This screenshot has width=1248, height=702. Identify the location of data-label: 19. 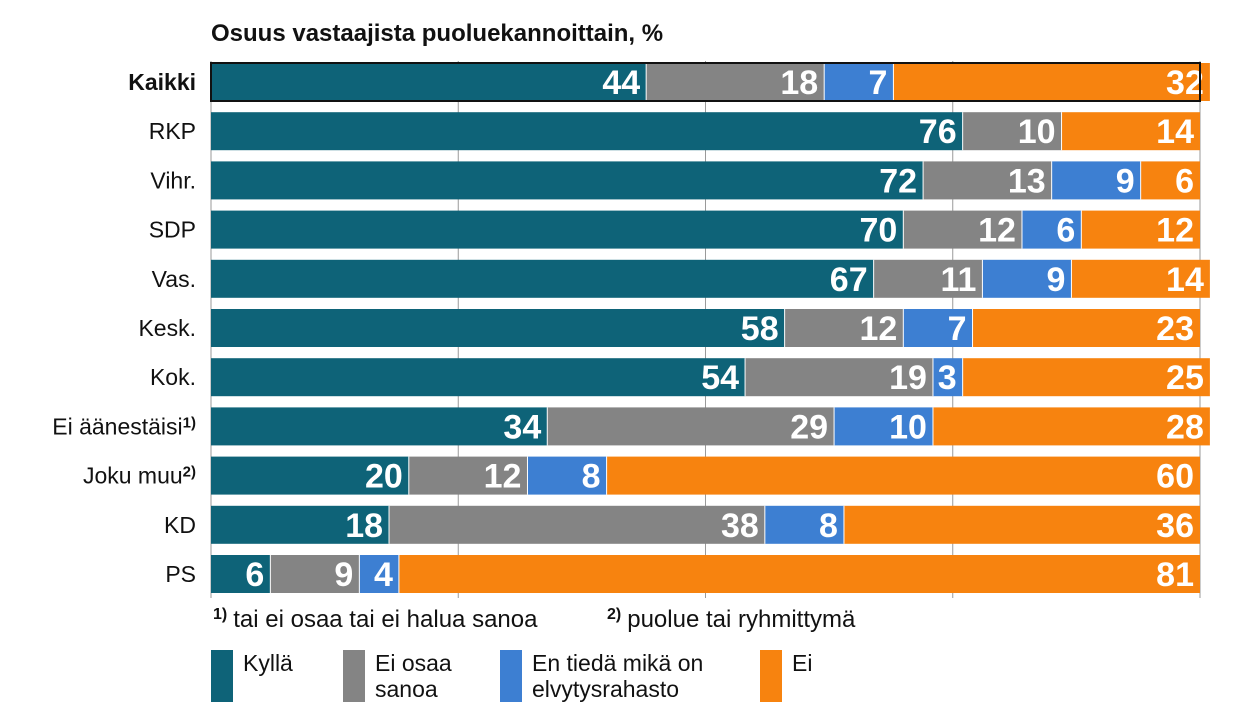
(908, 378).